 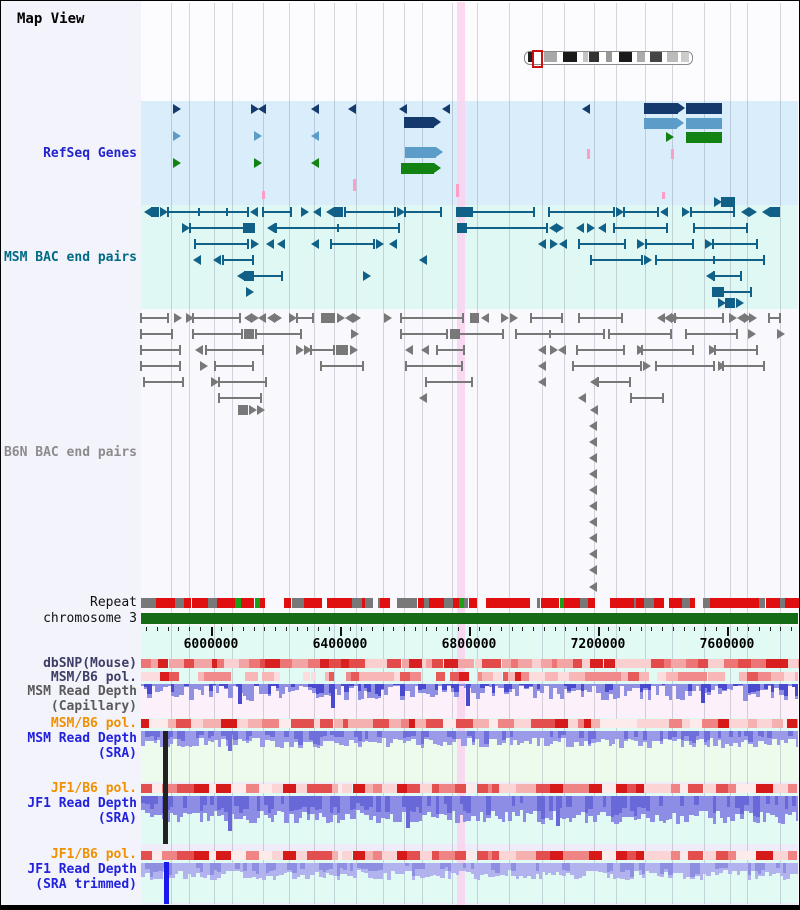 I want to click on msm-bac-track-area, so click(x=469, y=257).